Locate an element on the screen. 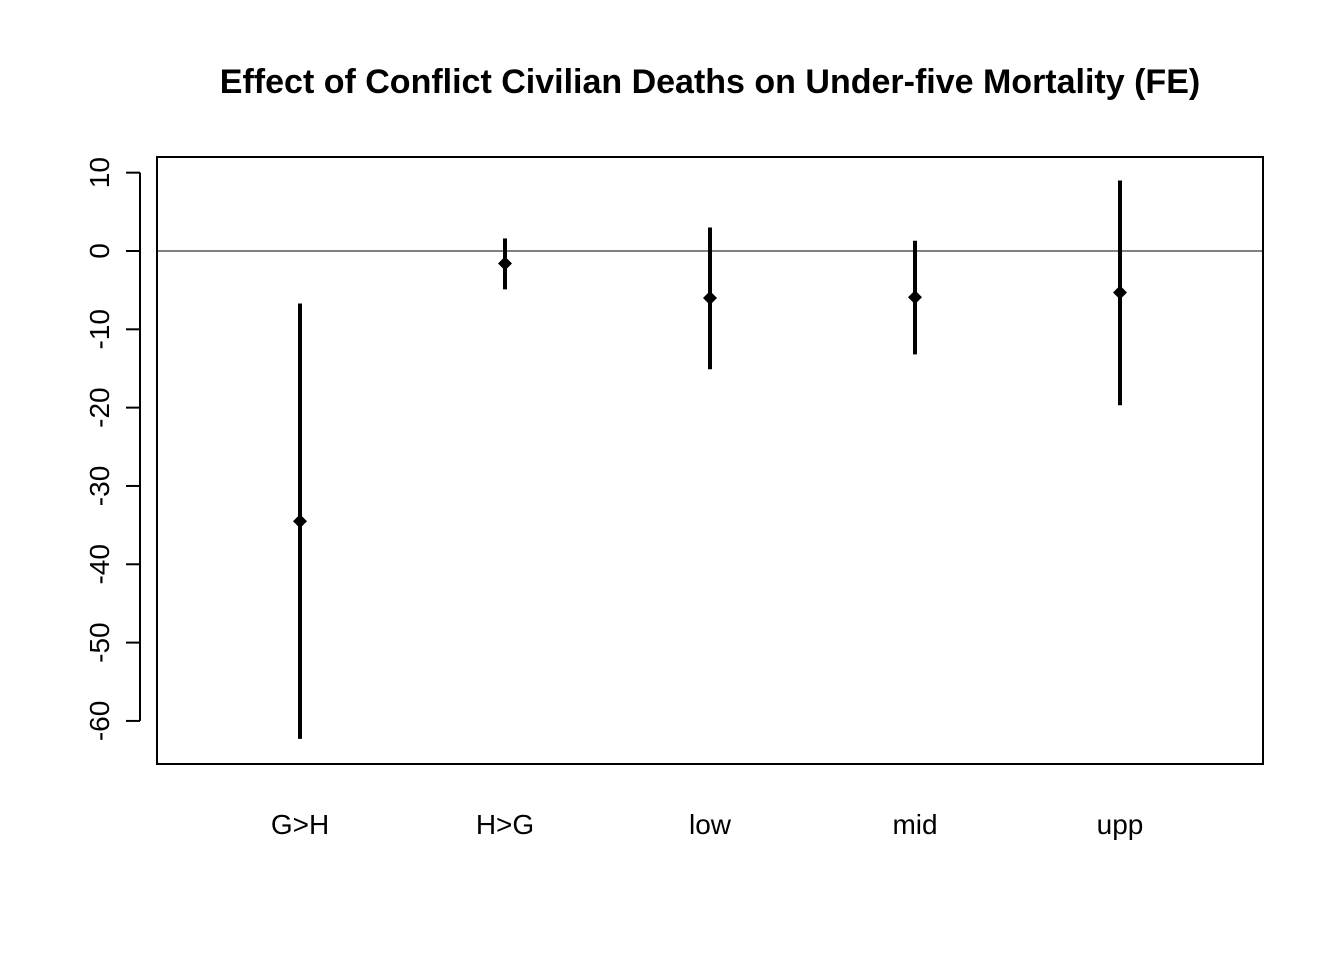  x-category-label: low is located at coordinates (710, 824).